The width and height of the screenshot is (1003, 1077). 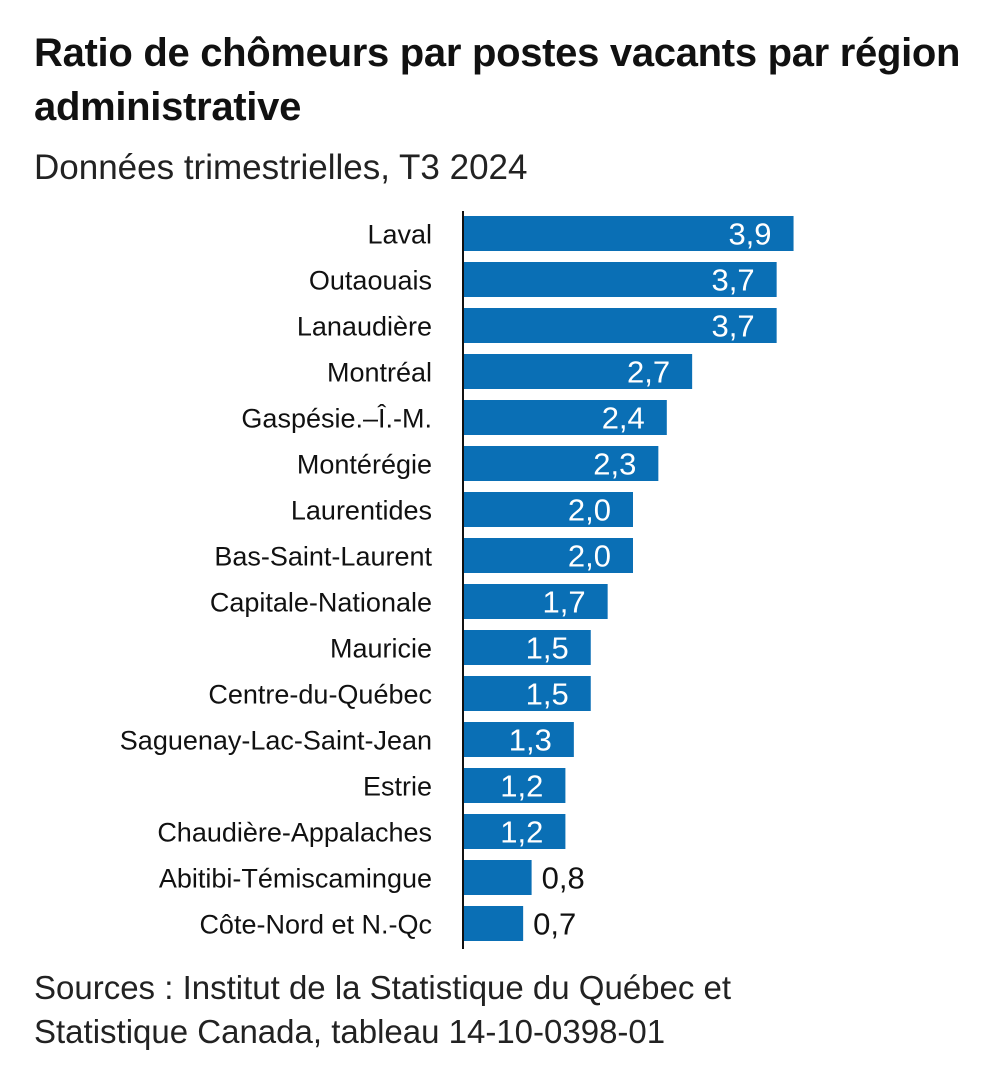 What do you see at coordinates (320, 695) in the screenshot?
I see `category-label: Centre-du-Québec` at bounding box center [320, 695].